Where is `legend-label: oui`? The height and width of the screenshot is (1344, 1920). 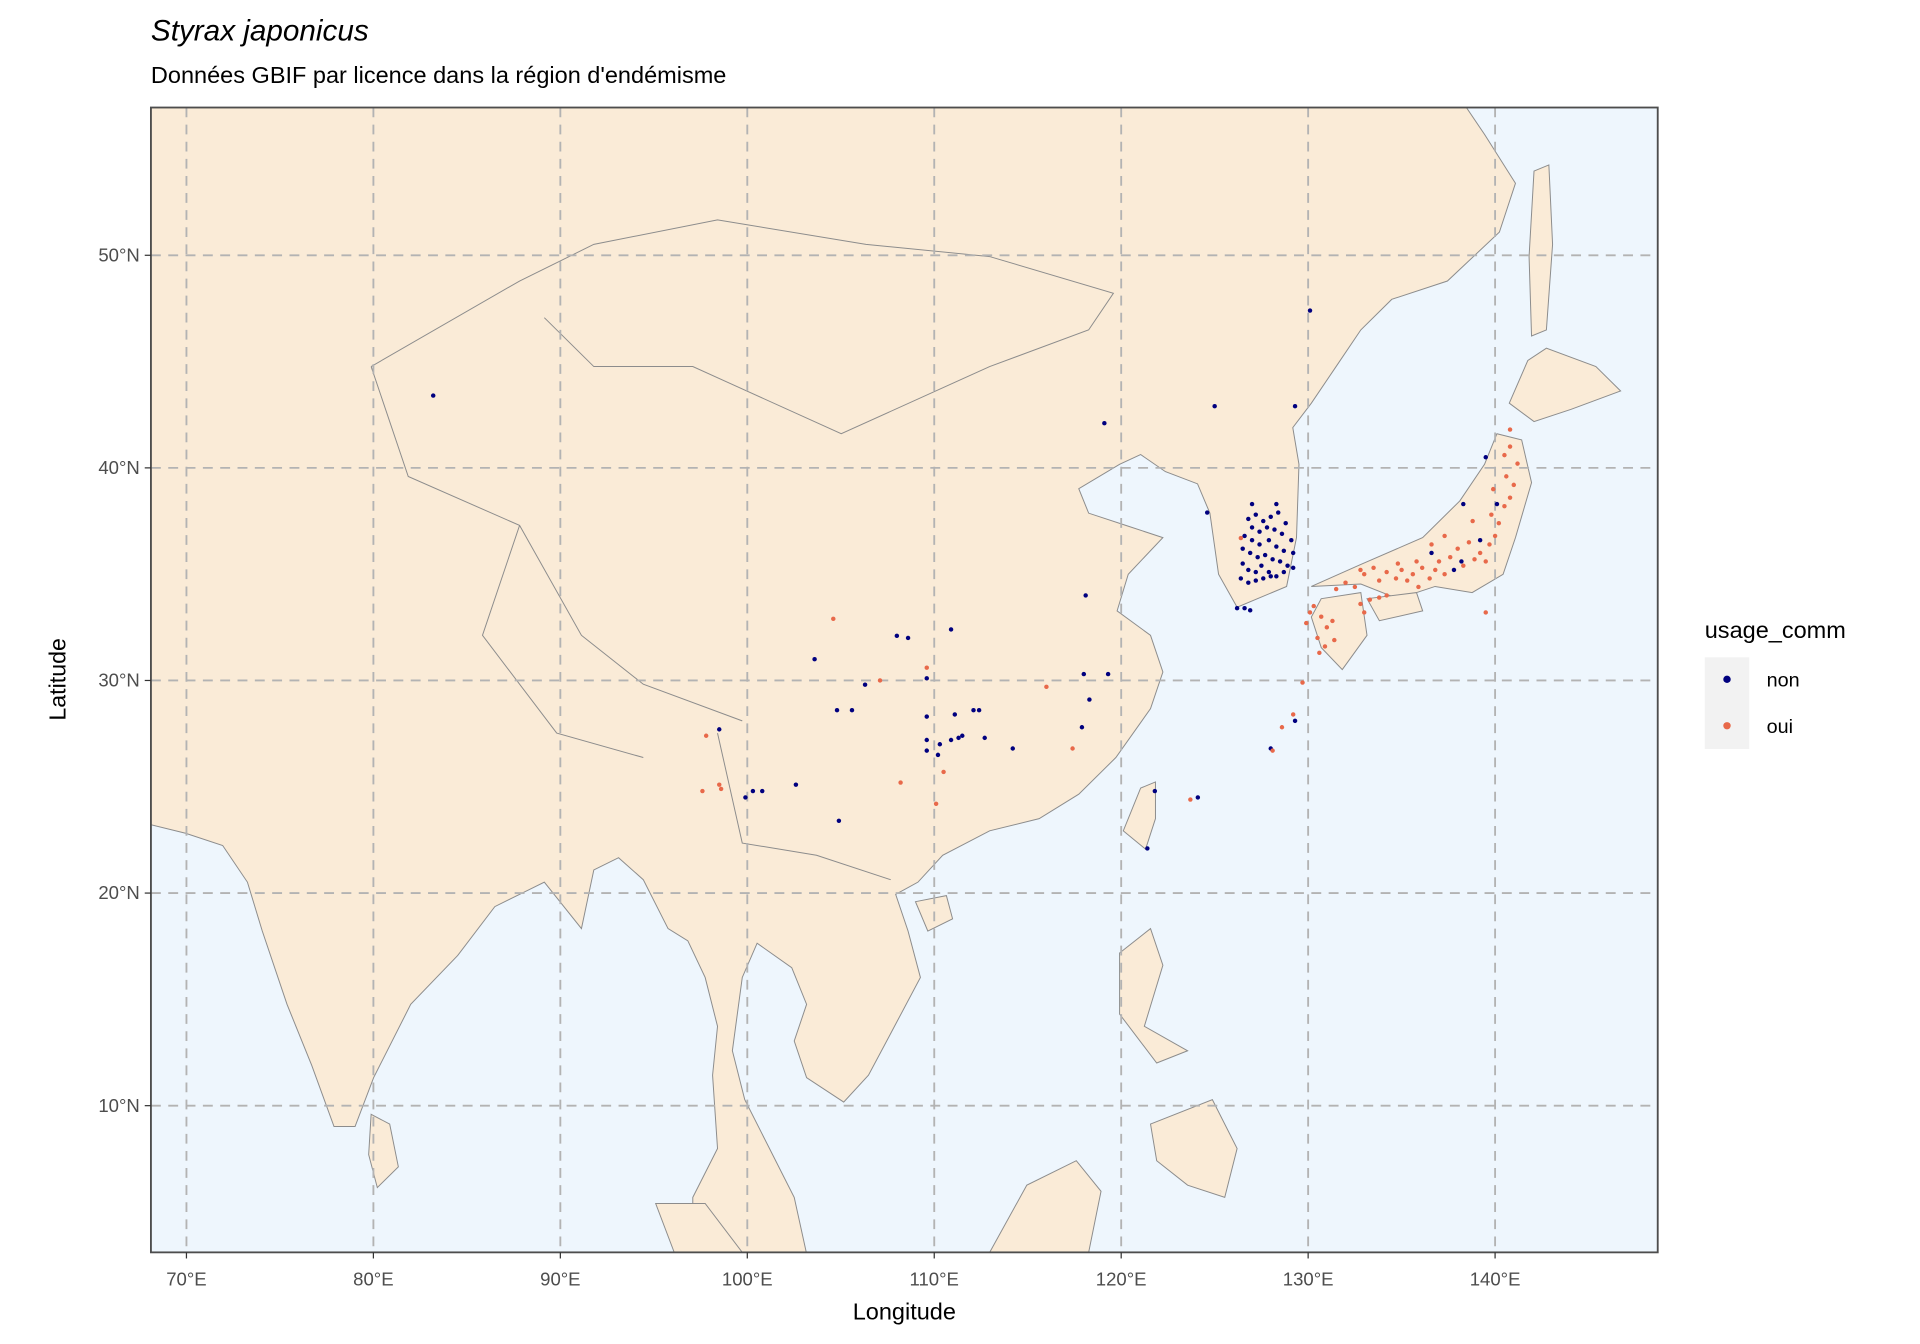 legend-label: oui is located at coordinates (1780, 727).